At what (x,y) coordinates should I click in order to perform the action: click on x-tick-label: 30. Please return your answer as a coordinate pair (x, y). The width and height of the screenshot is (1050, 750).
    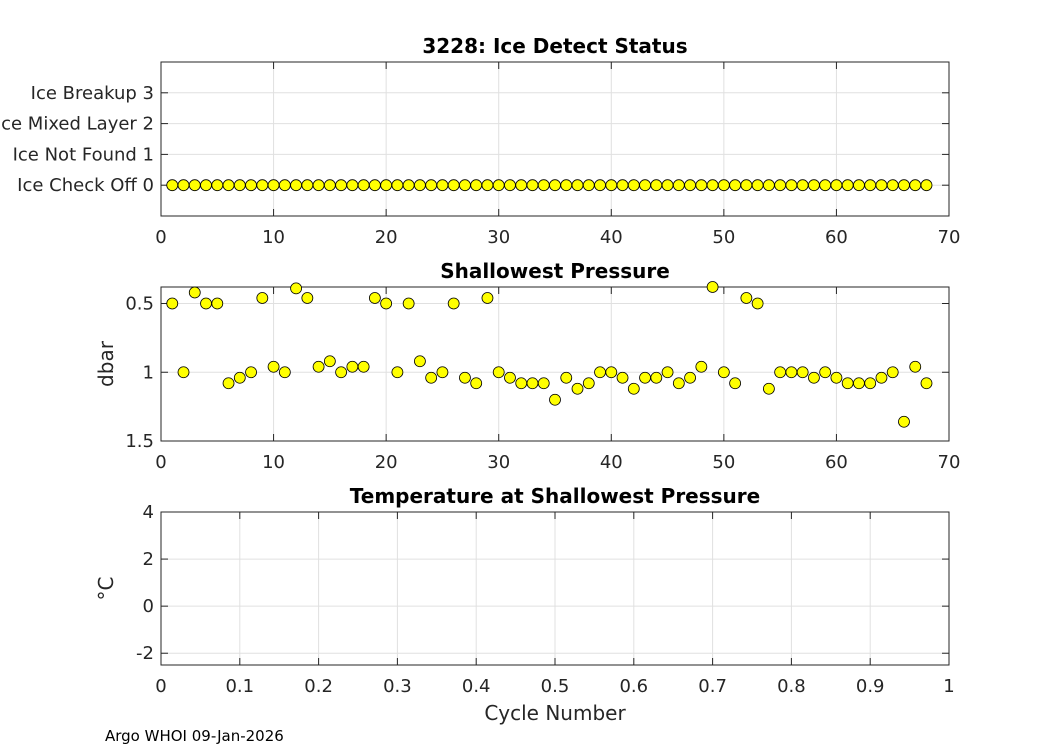
    Looking at the image, I should click on (498, 462).